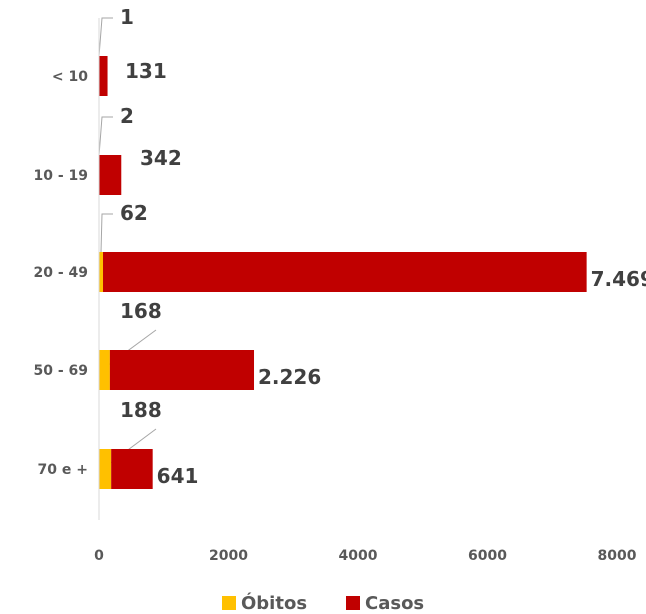  What do you see at coordinates (161, 158) in the screenshot?
I see `data-label-casos: 342` at bounding box center [161, 158].